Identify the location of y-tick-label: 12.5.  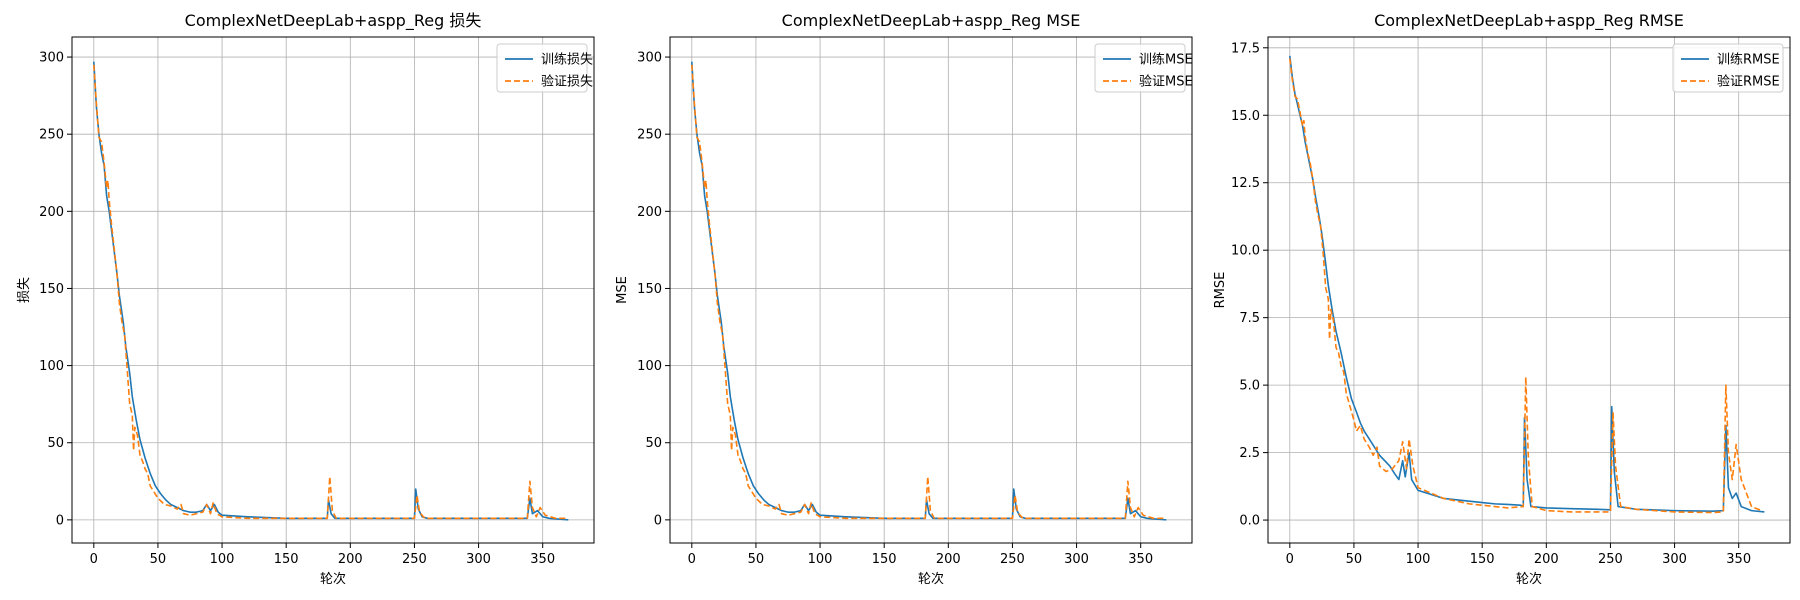
(1245, 183).